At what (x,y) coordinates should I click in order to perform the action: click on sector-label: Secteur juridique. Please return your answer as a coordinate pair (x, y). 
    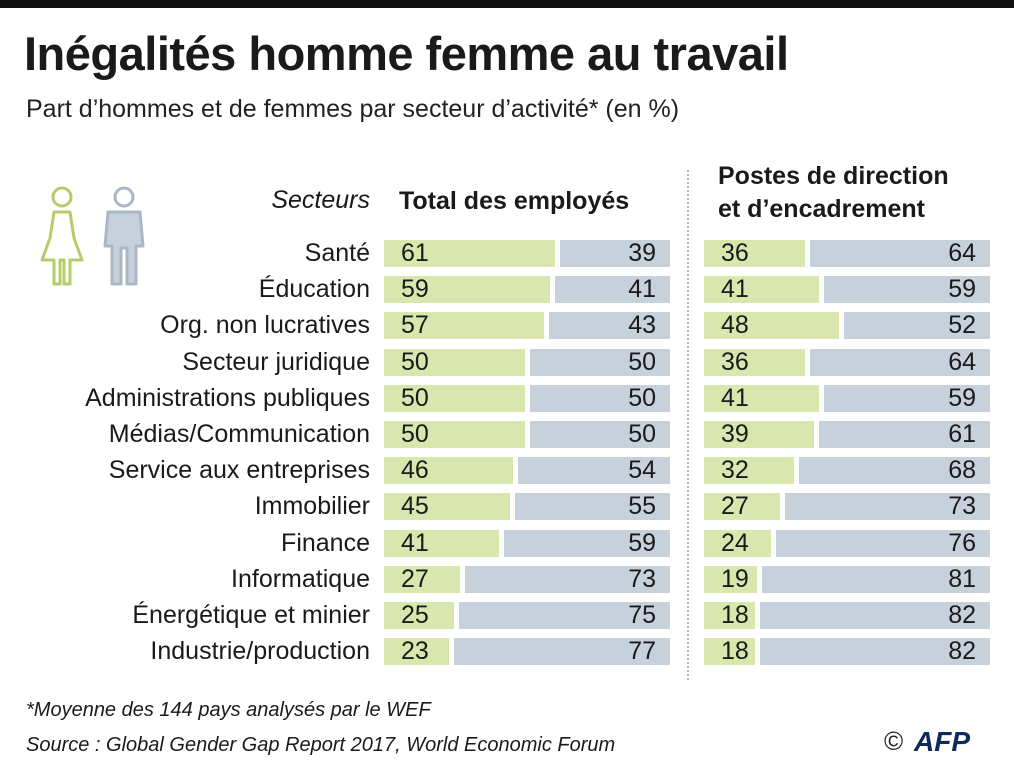
    Looking at the image, I should click on (276, 361).